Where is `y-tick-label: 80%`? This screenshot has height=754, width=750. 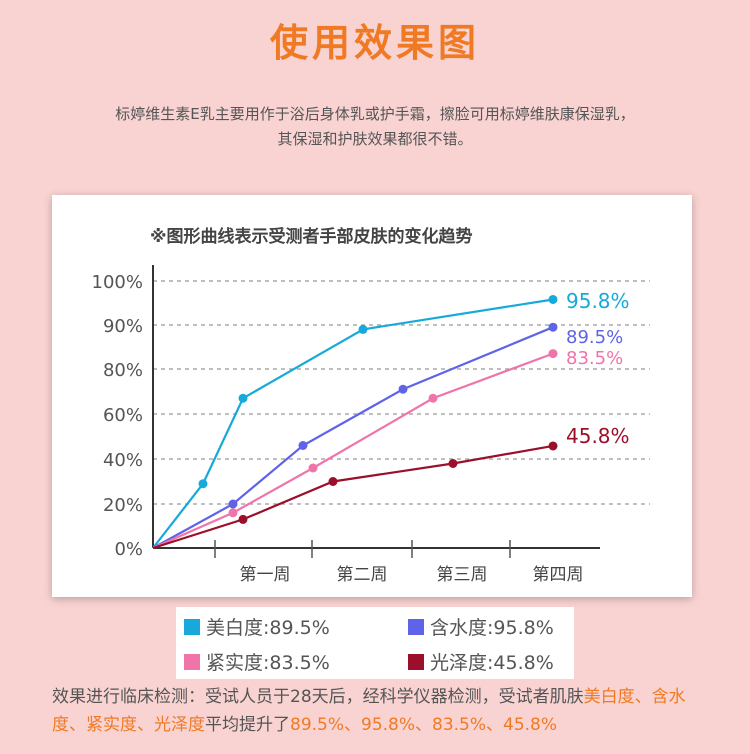
y-tick-label: 80% is located at coordinates (123, 370).